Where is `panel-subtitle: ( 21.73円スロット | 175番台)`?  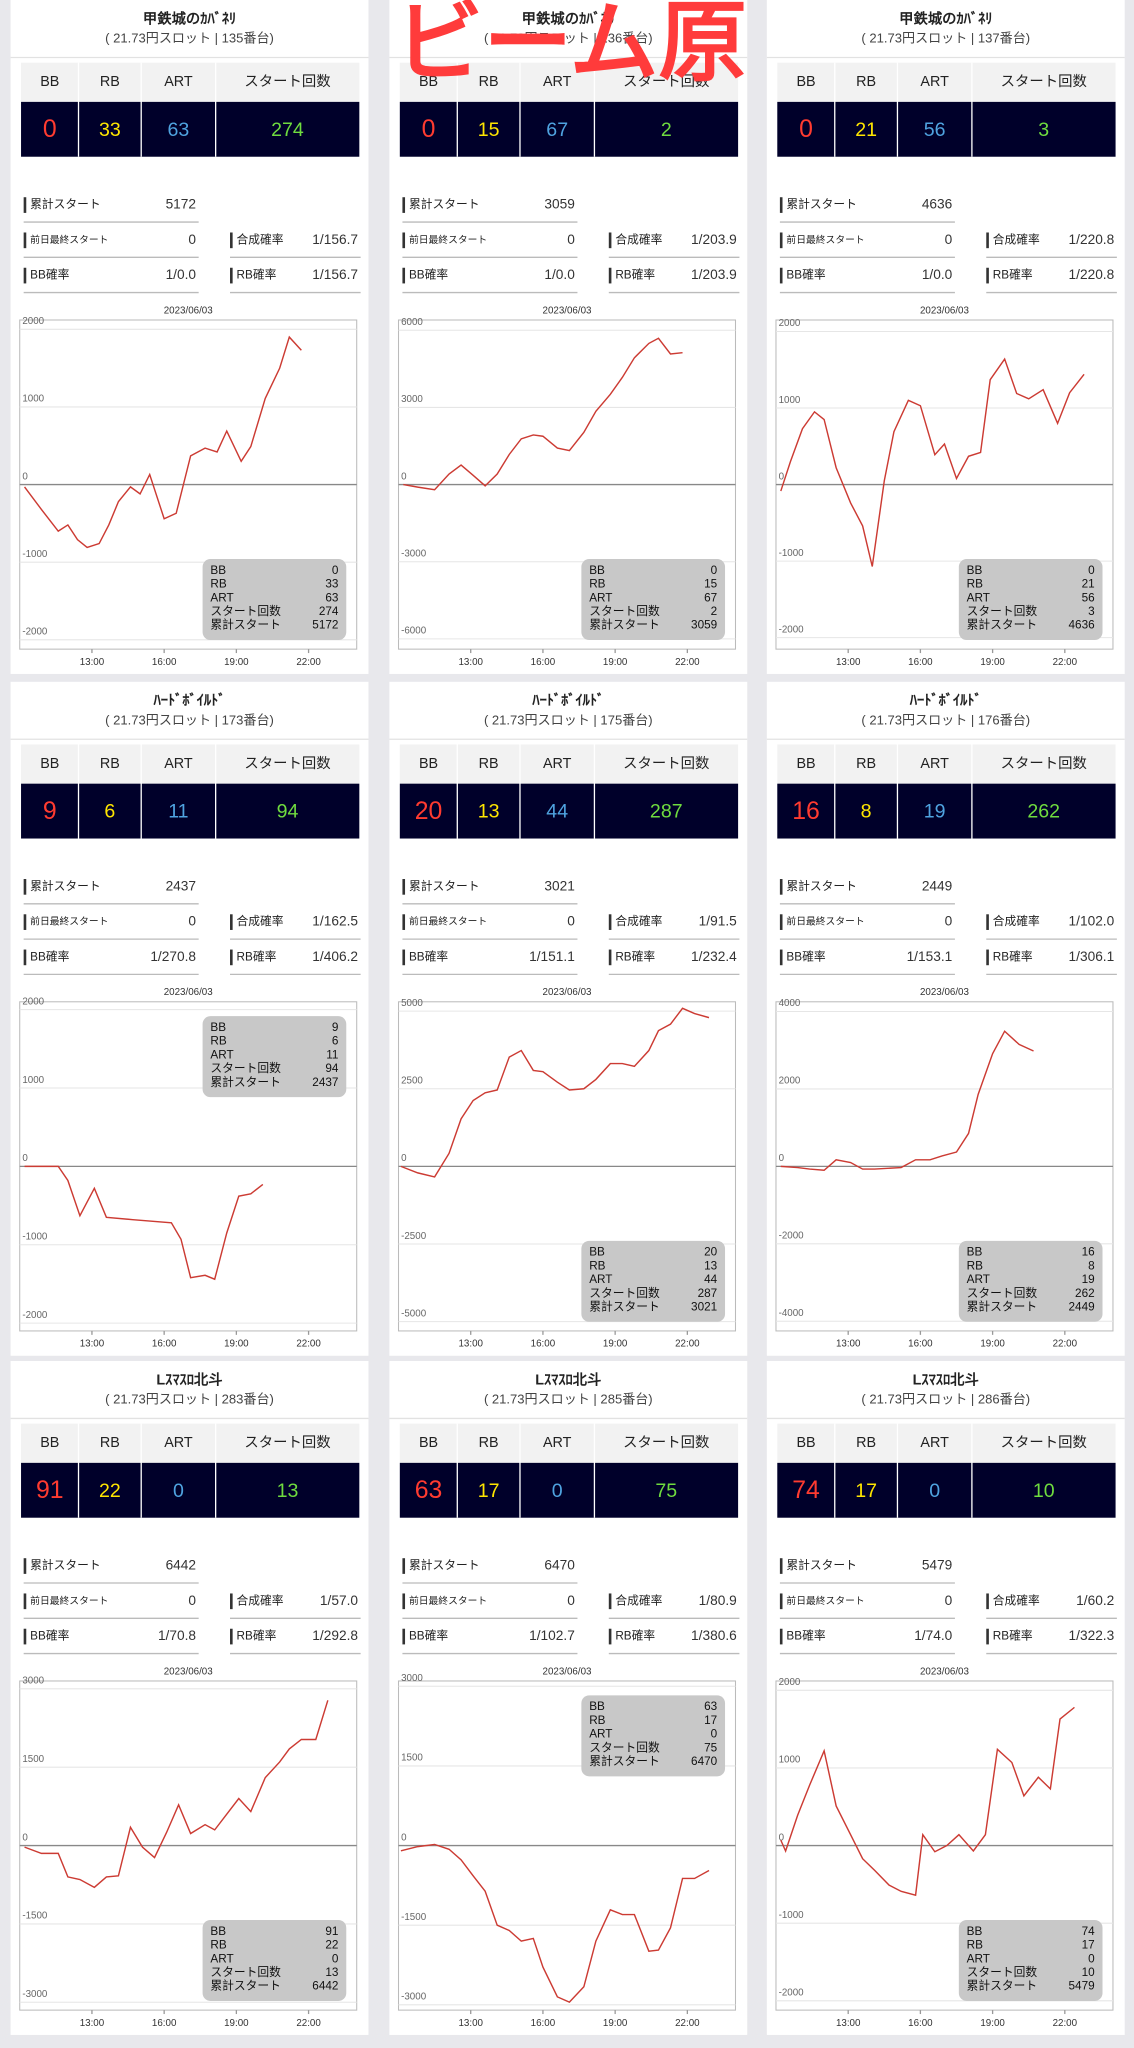 panel-subtitle: ( 21.73円スロット | 175番台) is located at coordinates (568, 719).